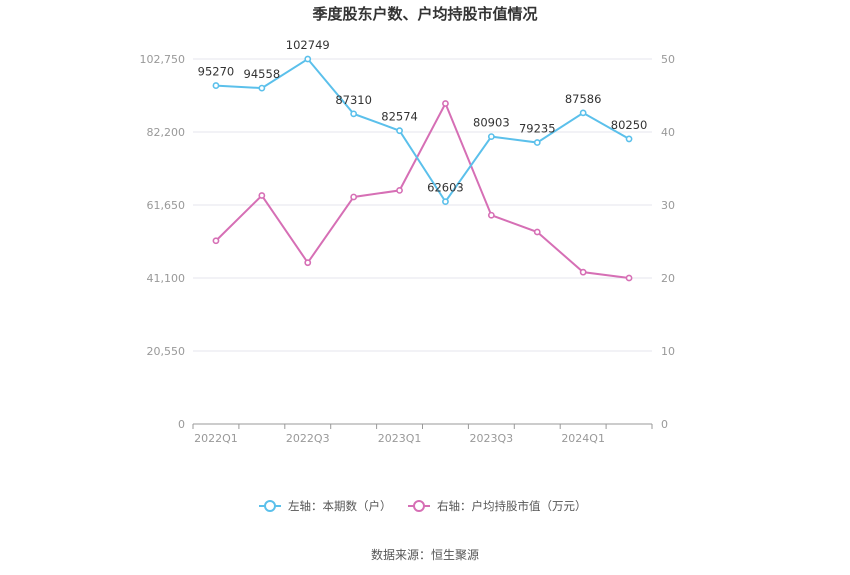  I want to click on source-note: 数据来源：恒生聚源, so click(425, 554).